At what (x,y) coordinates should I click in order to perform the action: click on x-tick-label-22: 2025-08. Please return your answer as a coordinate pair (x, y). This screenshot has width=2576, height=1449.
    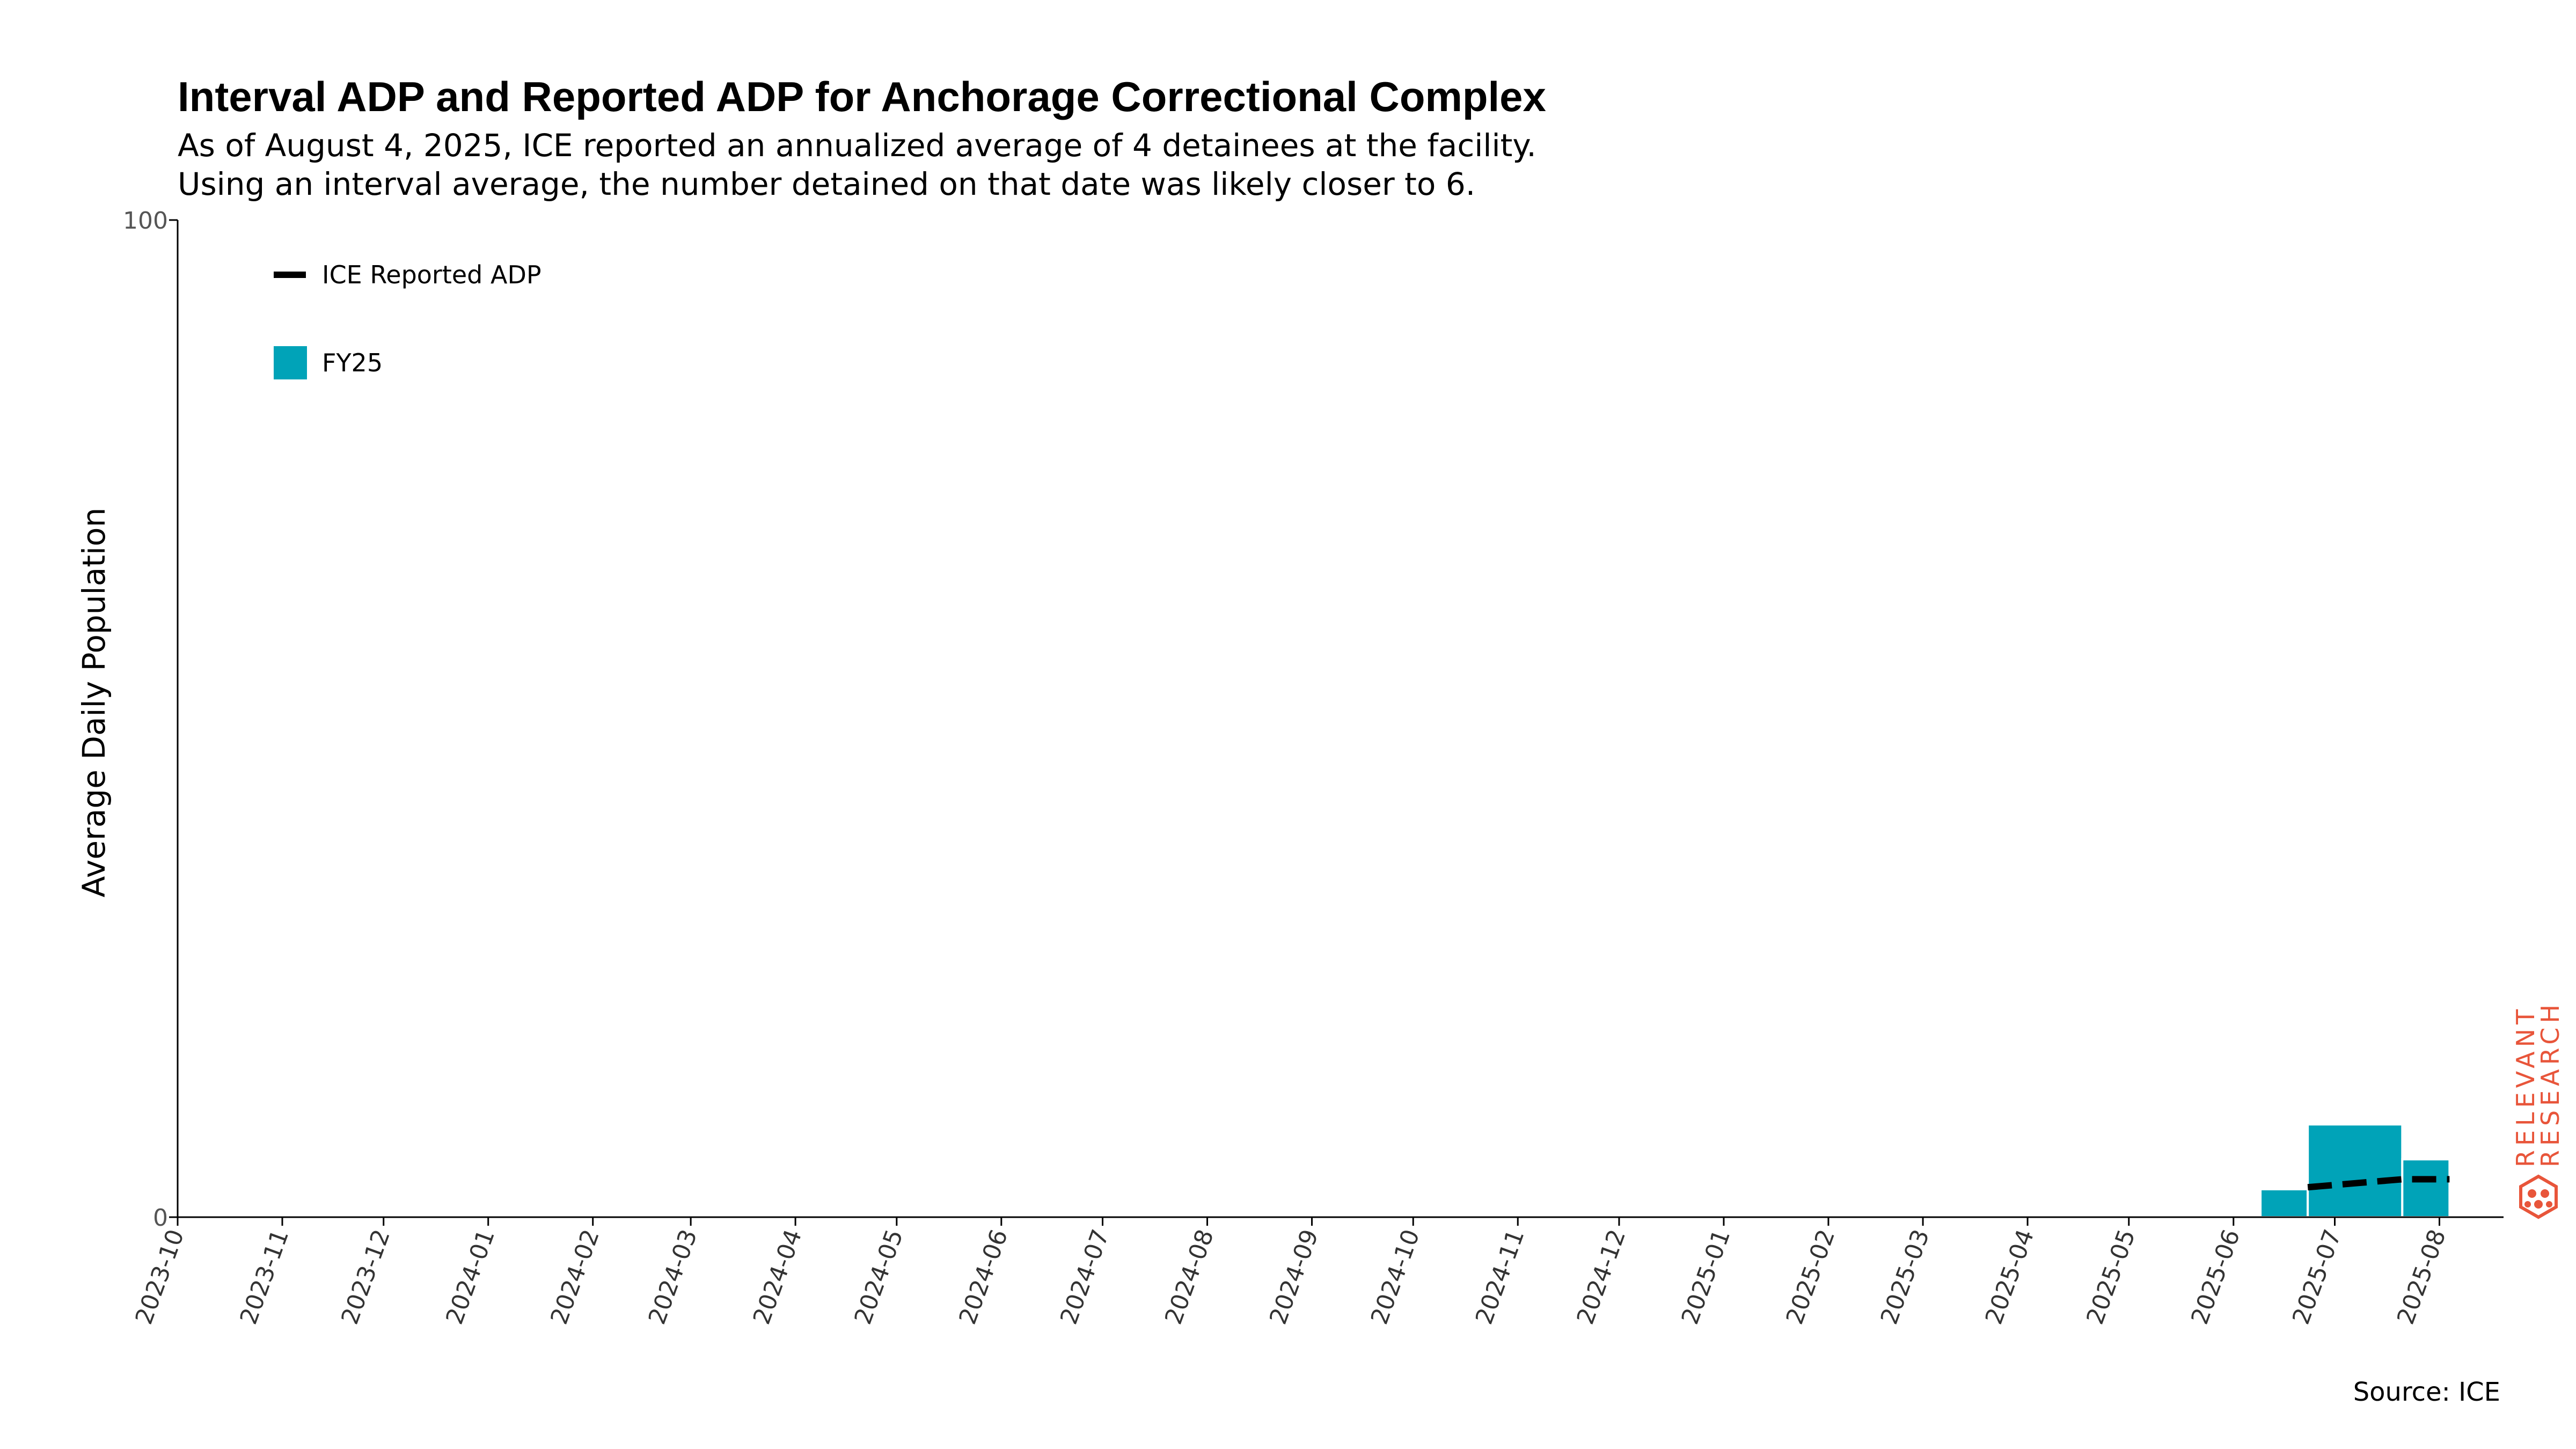
    Looking at the image, I should click on (2421, 1277).